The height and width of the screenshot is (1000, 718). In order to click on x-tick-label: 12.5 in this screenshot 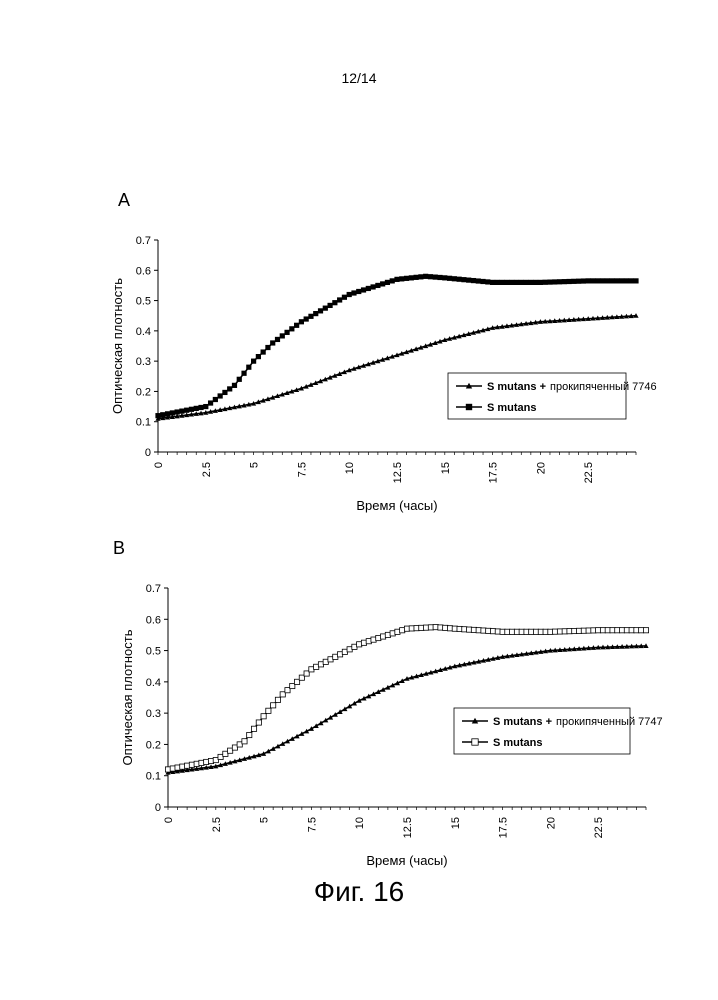, I will do `click(408, 827)`.